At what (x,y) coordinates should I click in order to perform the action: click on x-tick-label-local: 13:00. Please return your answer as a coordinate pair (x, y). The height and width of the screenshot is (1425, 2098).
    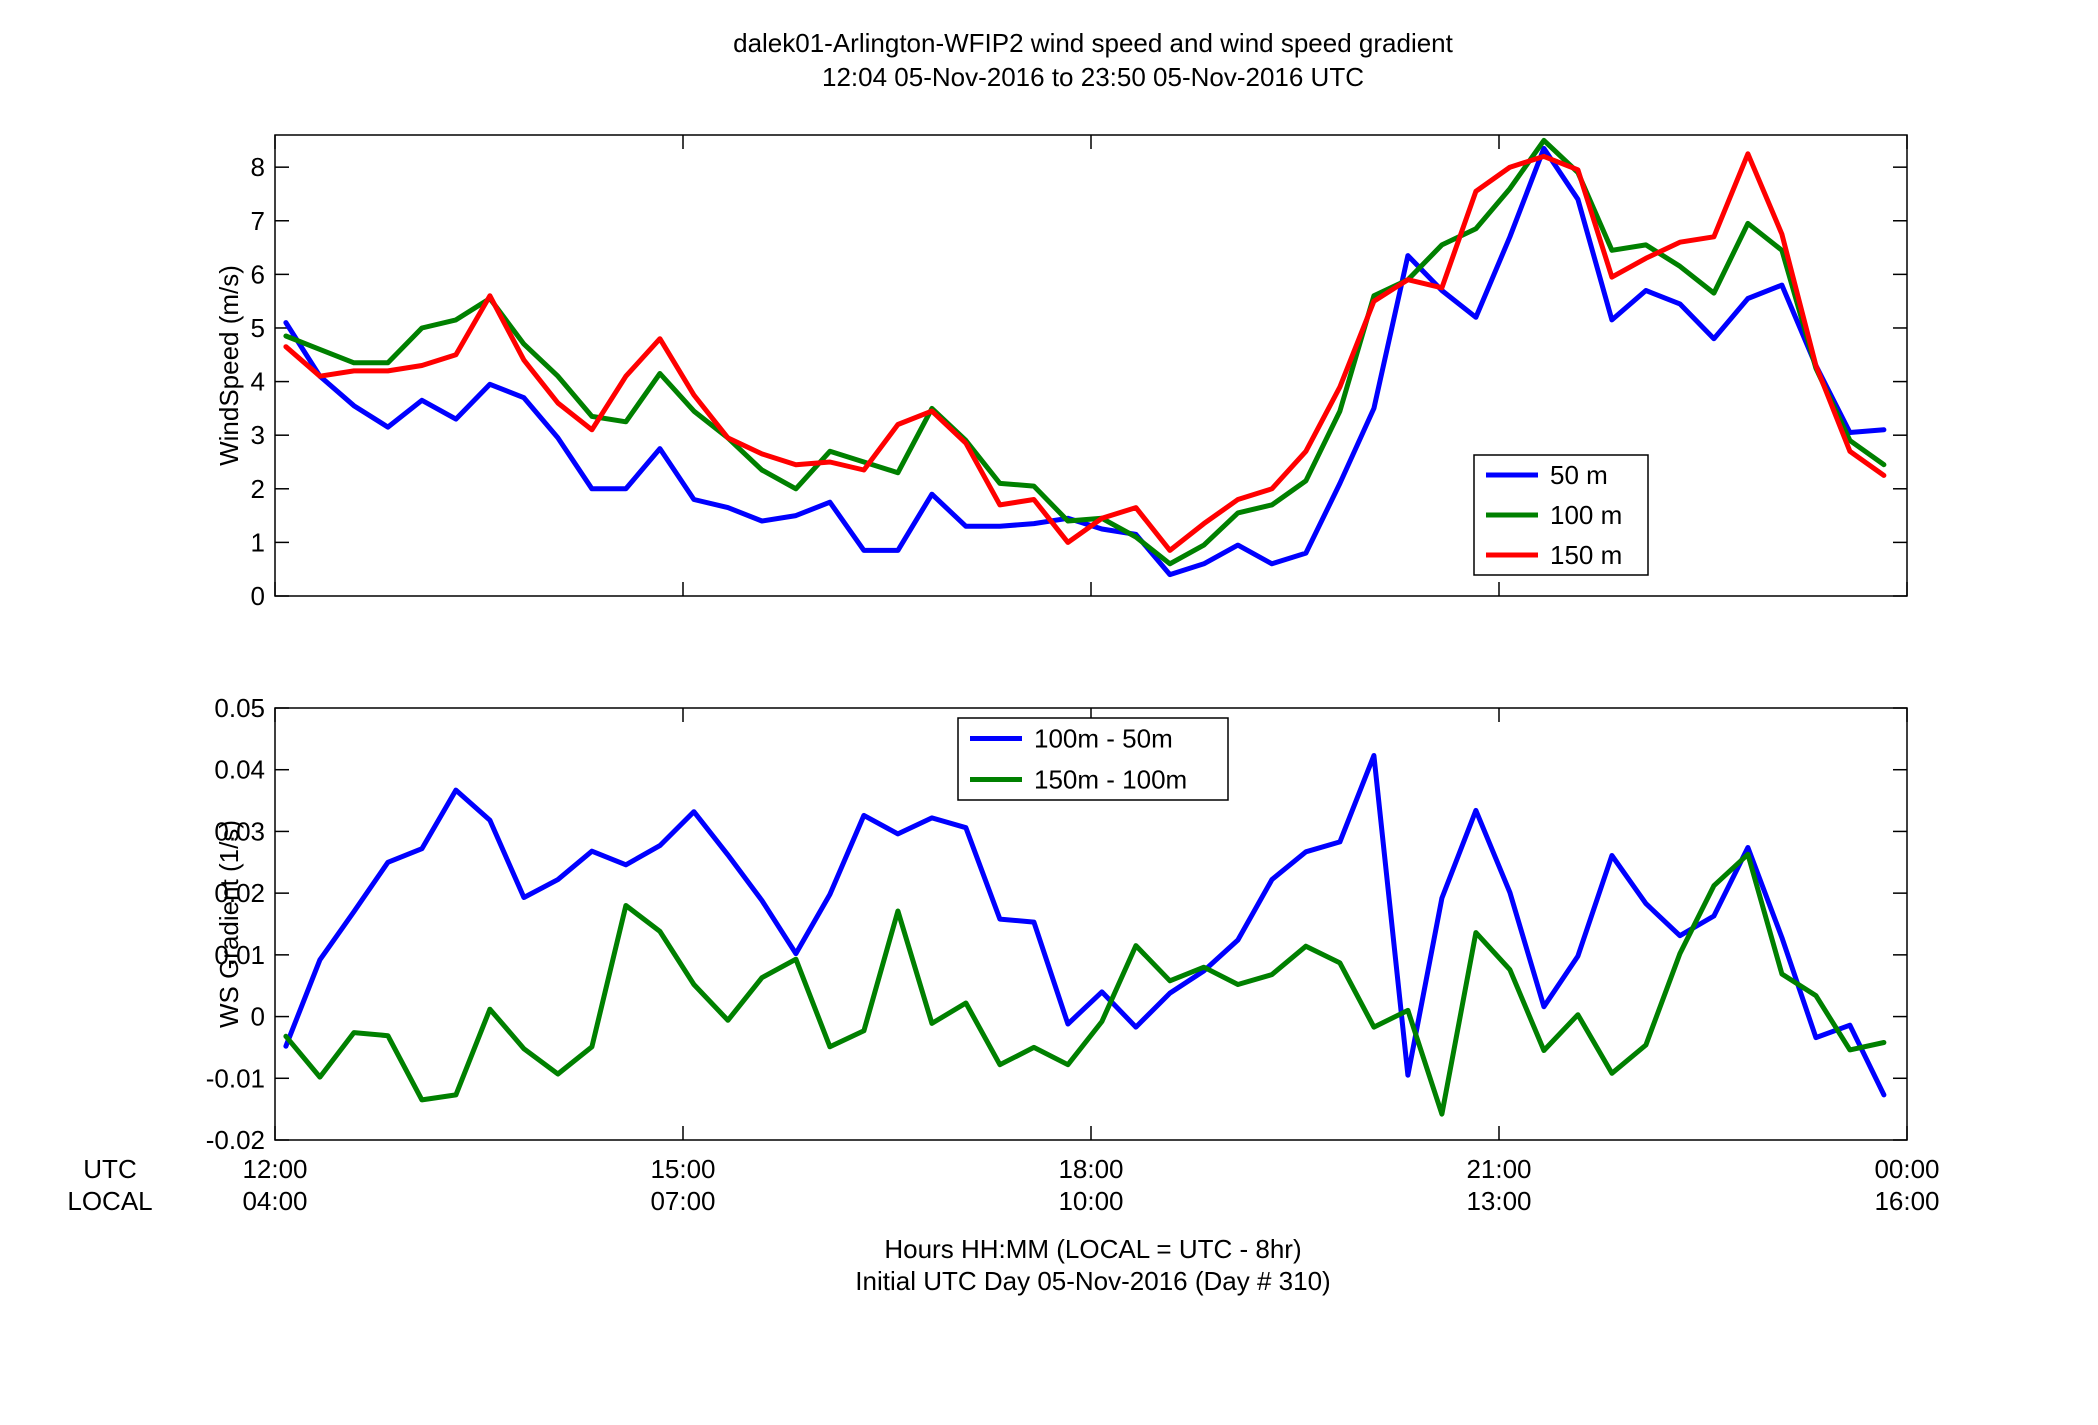
    Looking at the image, I should click on (1498, 1201).